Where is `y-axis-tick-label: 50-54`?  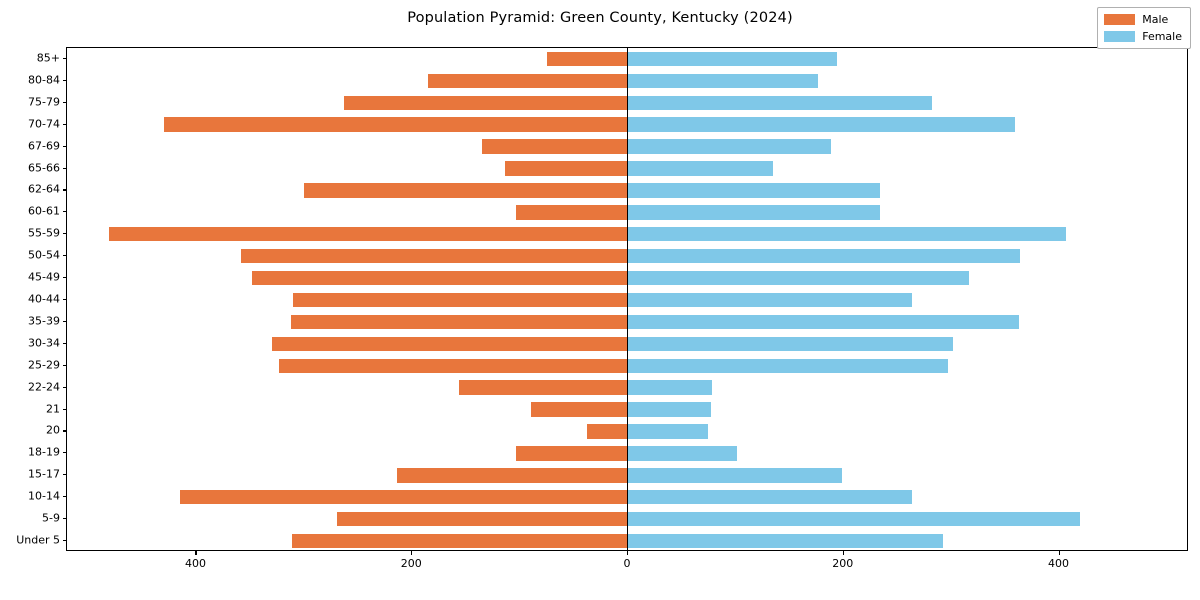 y-axis-tick-label: 50-54 is located at coordinates (44, 255).